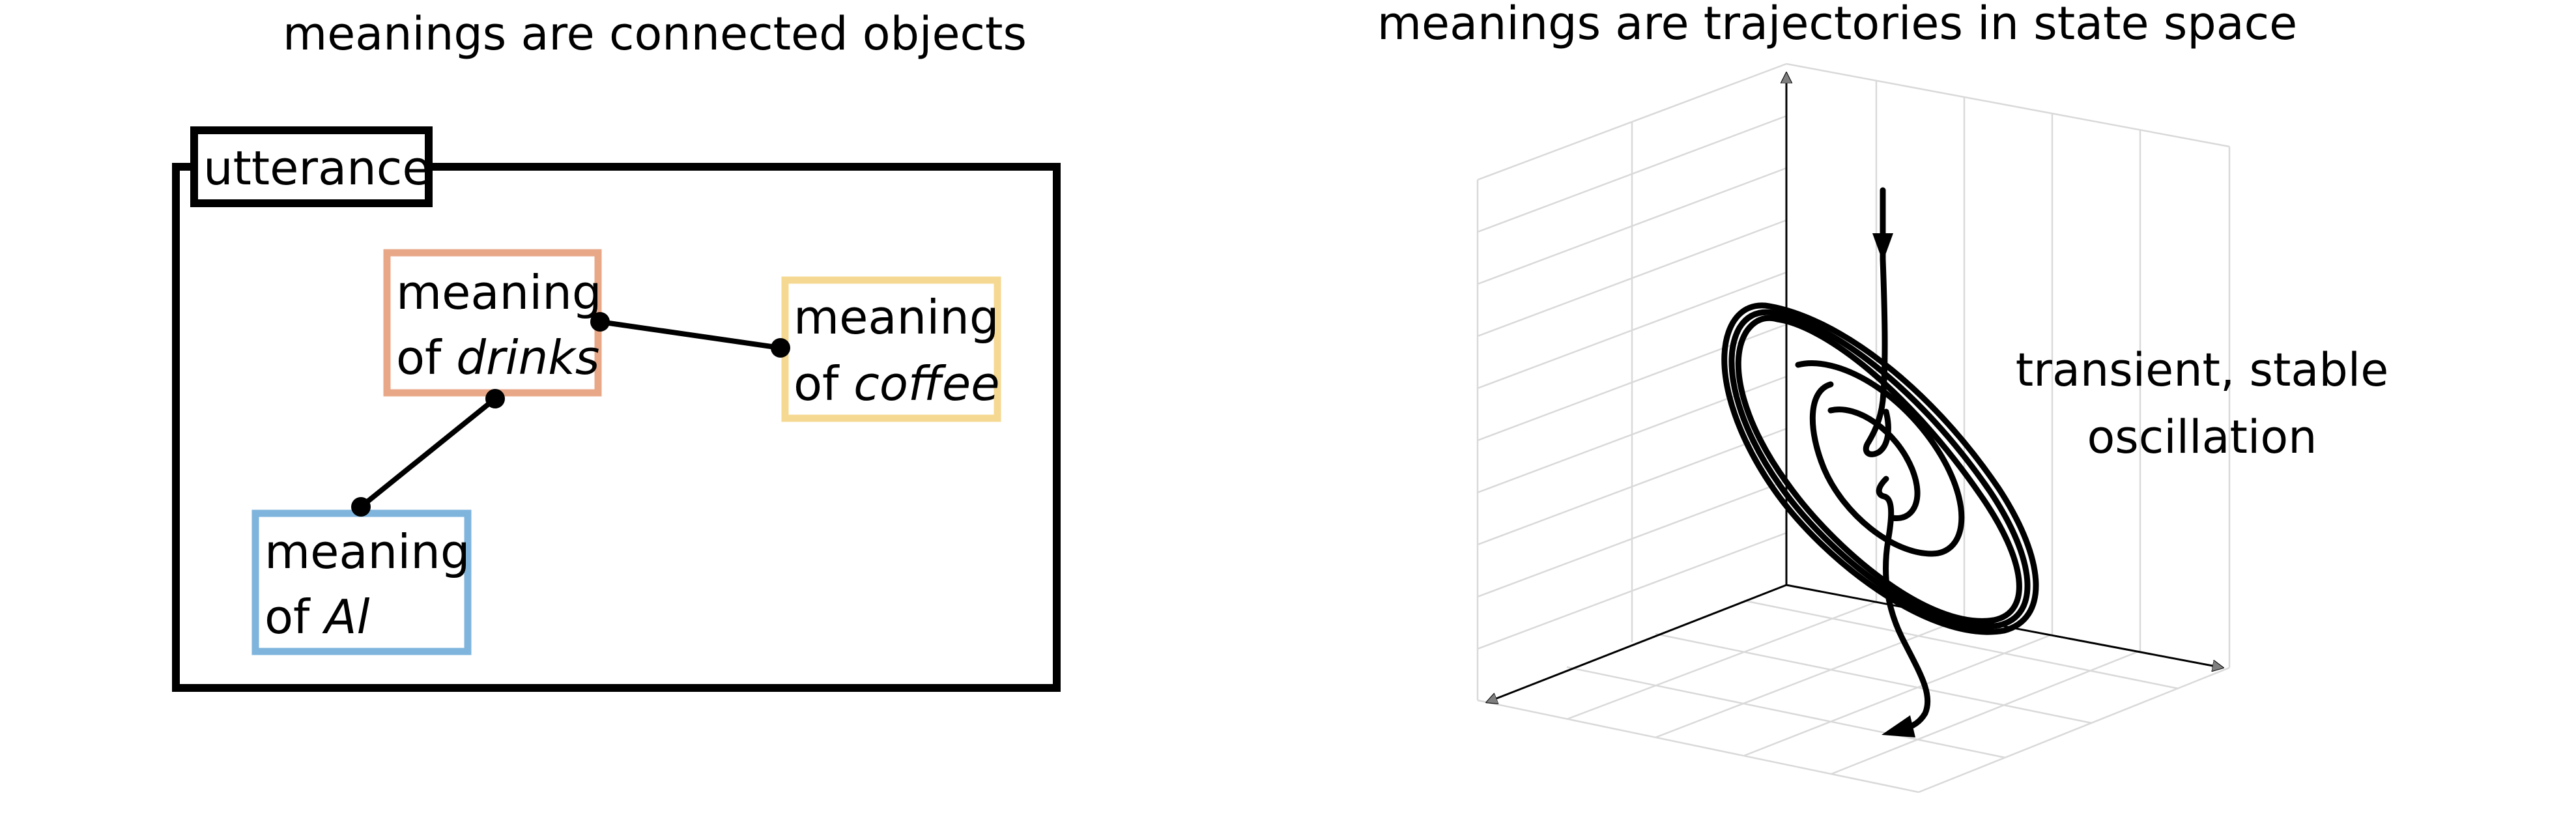 The width and height of the screenshot is (2576, 828). What do you see at coordinates (1883, 247) in the screenshot?
I see `entry-arrow-icon` at bounding box center [1883, 247].